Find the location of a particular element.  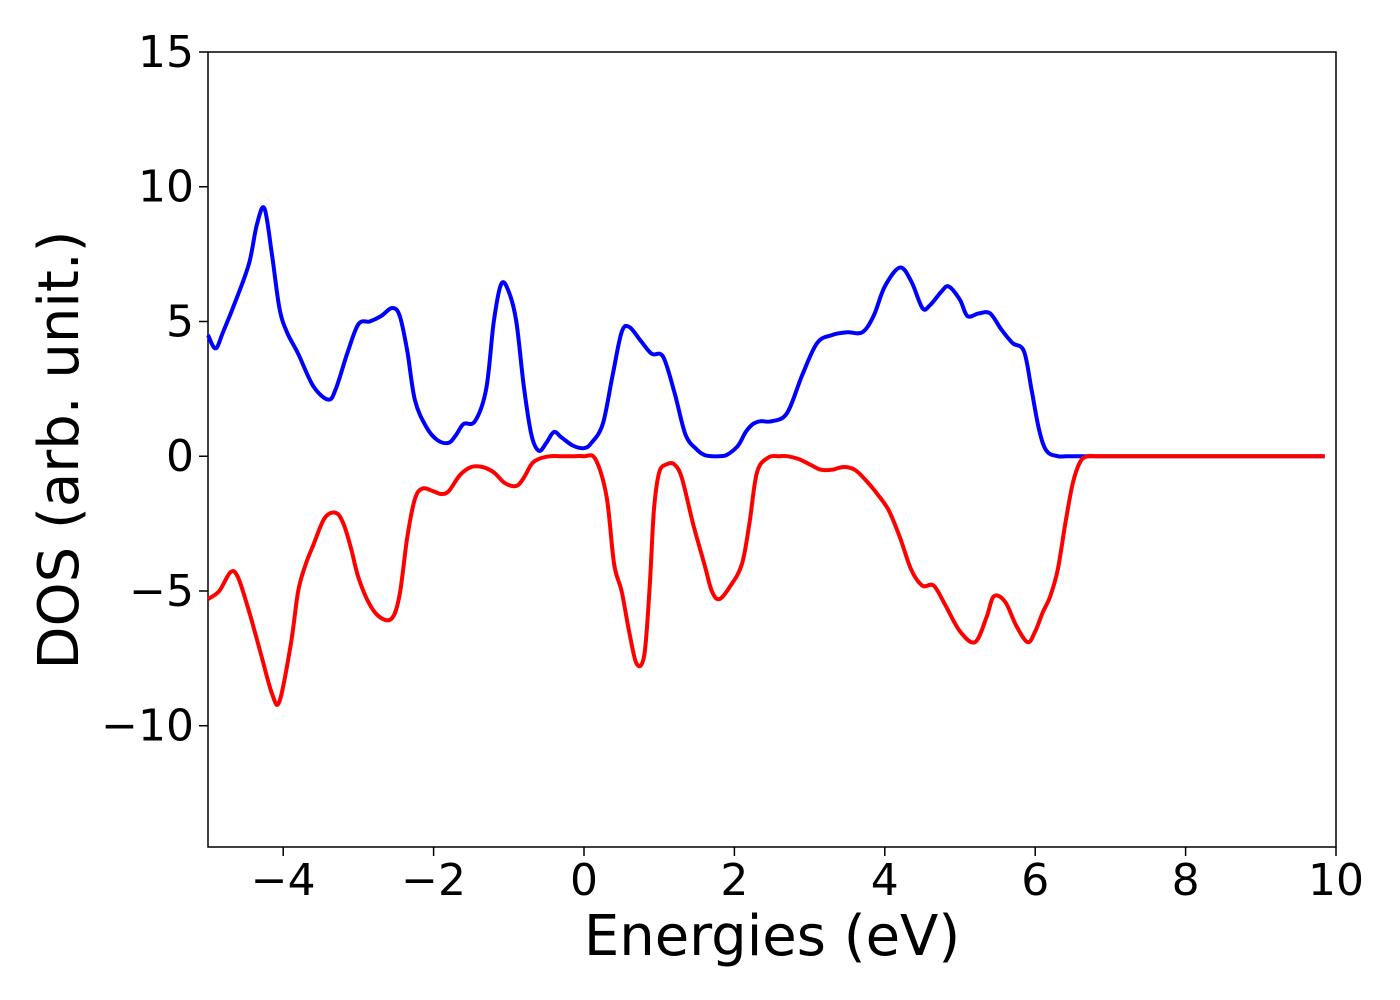

y-axis-ticks: −10 −5 0 5 10 15 is located at coordinates (154, 389).